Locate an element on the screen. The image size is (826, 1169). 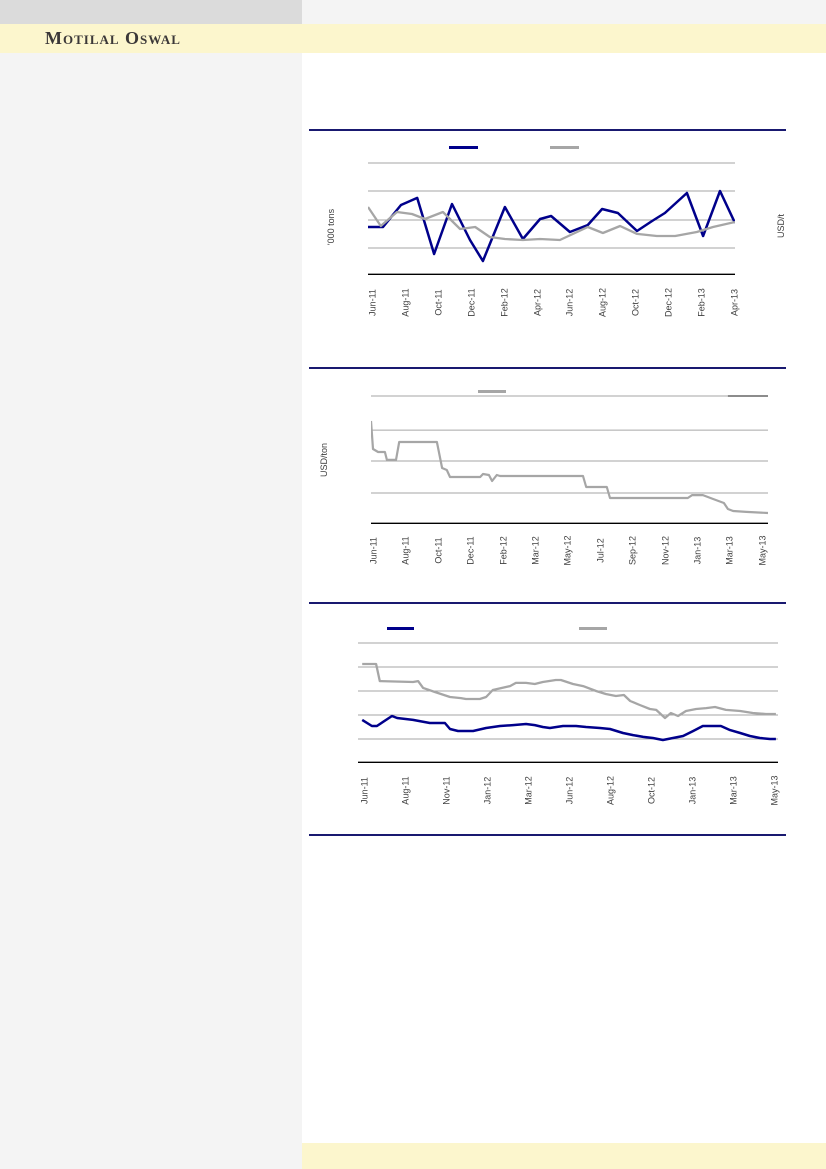
x-tick-label: Dec-12 is located at coordinates (668, 303).